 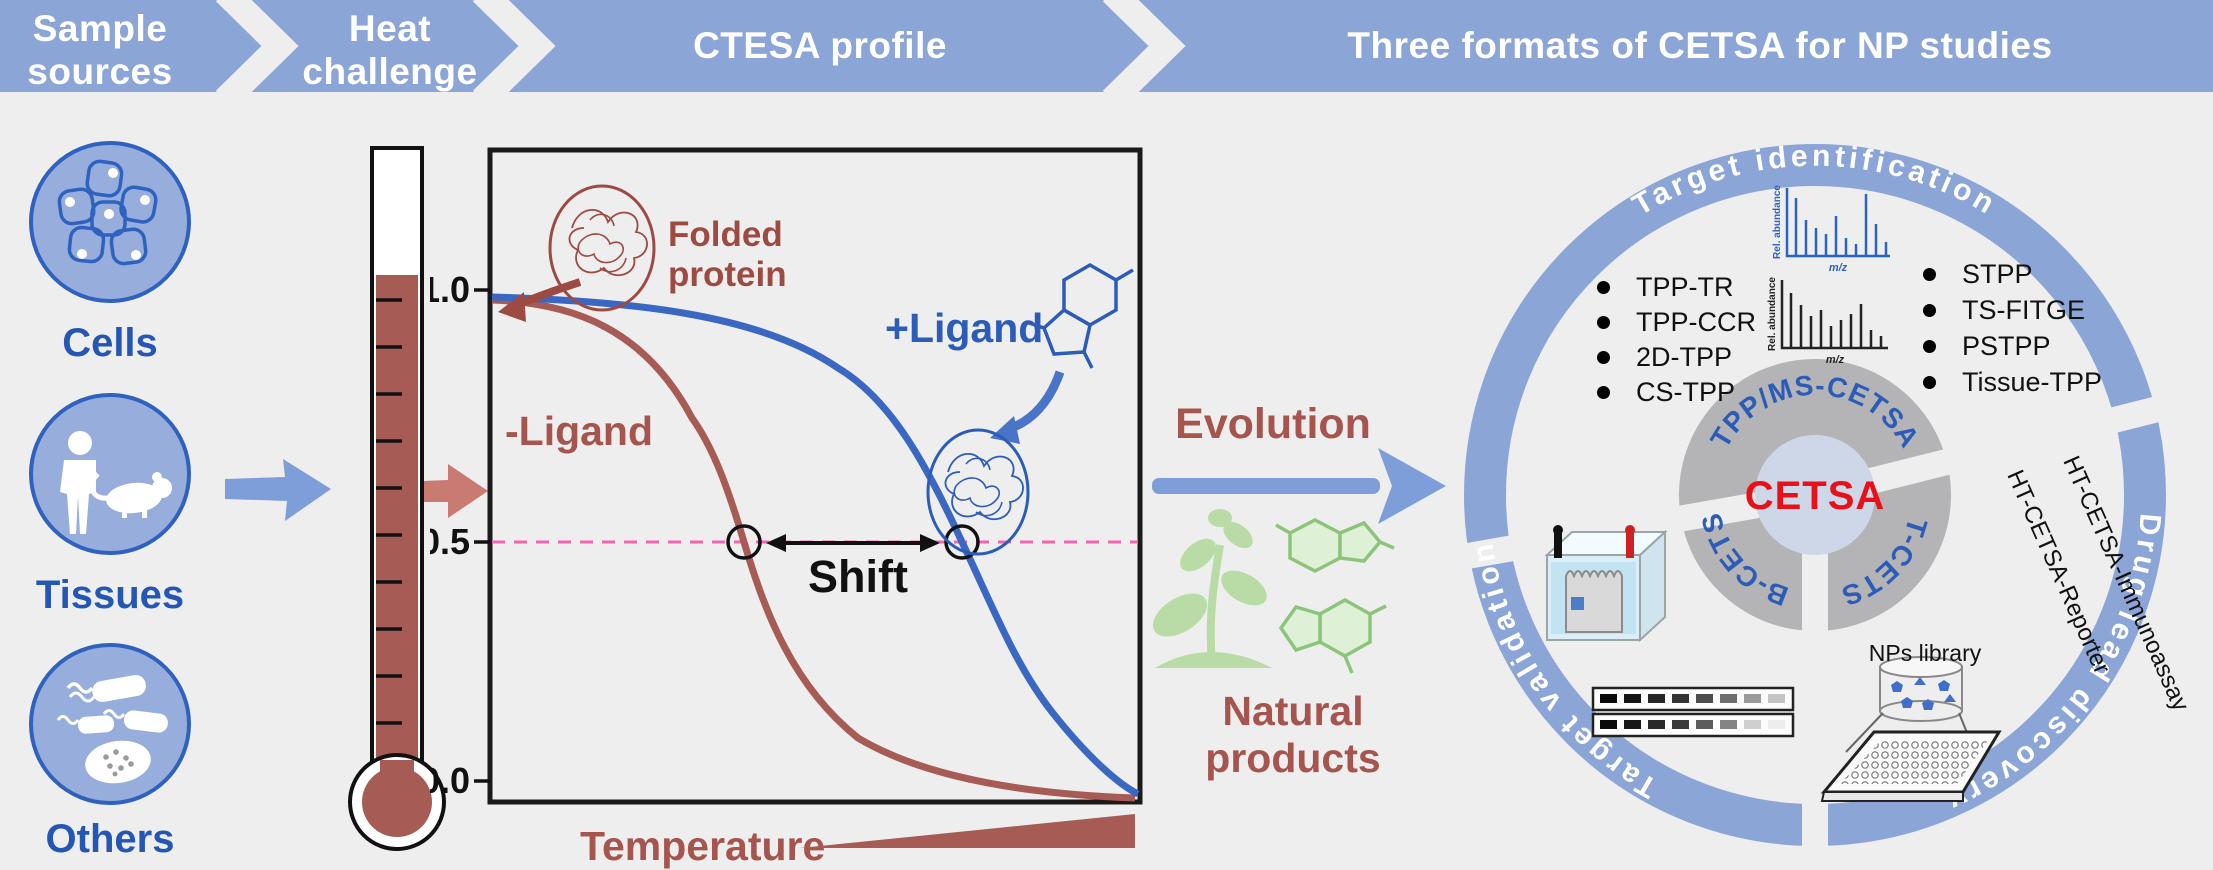 What do you see at coordinates (130, 495) in the screenshot?
I see `mouse-icon` at bounding box center [130, 495].